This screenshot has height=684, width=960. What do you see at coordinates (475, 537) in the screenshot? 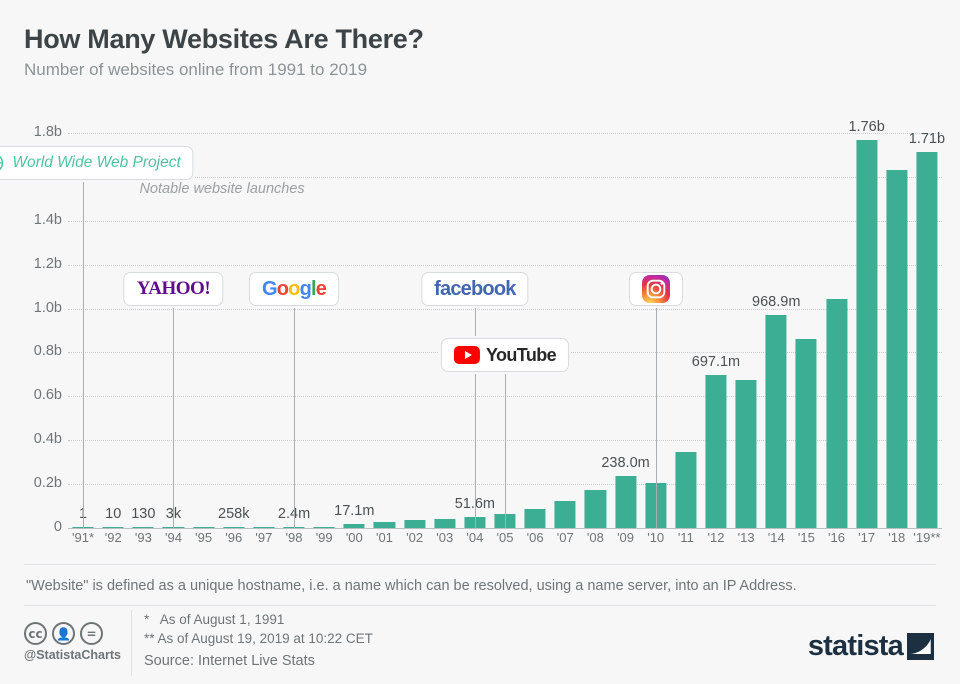
I see `x-axis-tick: '04` at bounding box center [475, 537].